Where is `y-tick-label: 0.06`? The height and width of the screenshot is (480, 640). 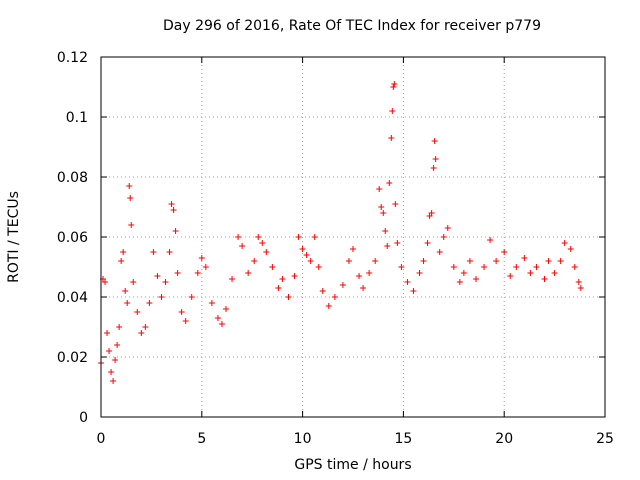
y-tick-label: 0.06 is located at coordinates (72, 238).